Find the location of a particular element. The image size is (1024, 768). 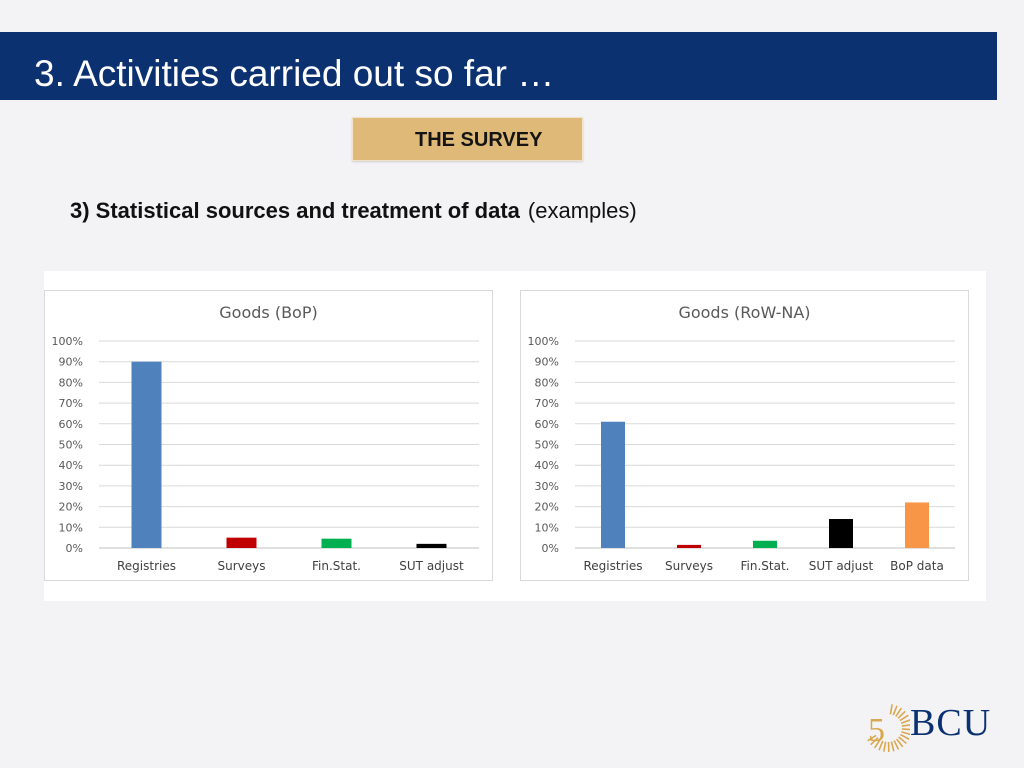

bcu-logo: 5 BCU is located at coordinates (932, 725).